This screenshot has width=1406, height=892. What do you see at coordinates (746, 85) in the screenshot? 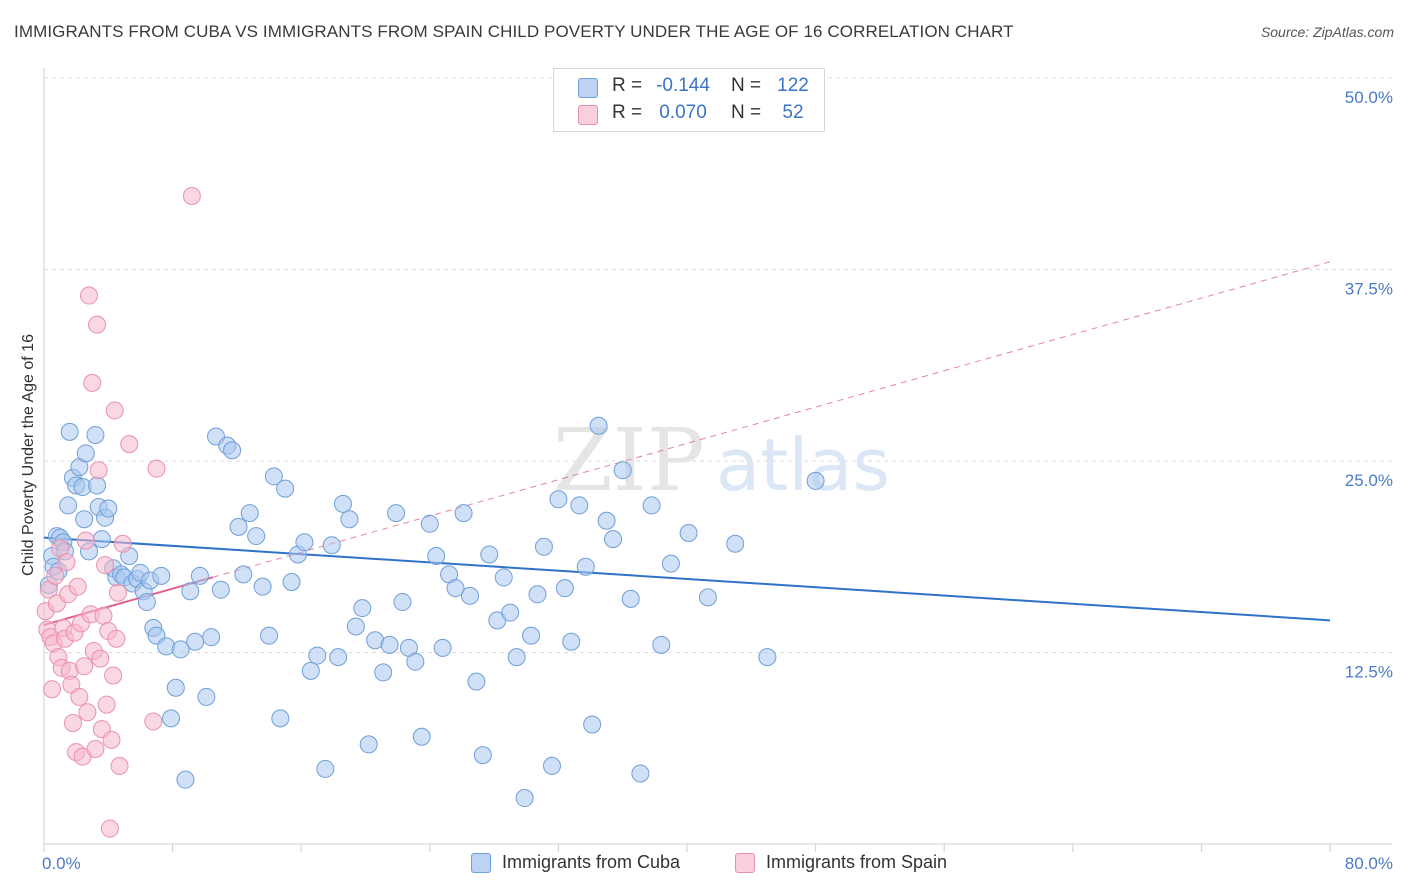
I see `n-label: N =` at bounding box center [746, 85].